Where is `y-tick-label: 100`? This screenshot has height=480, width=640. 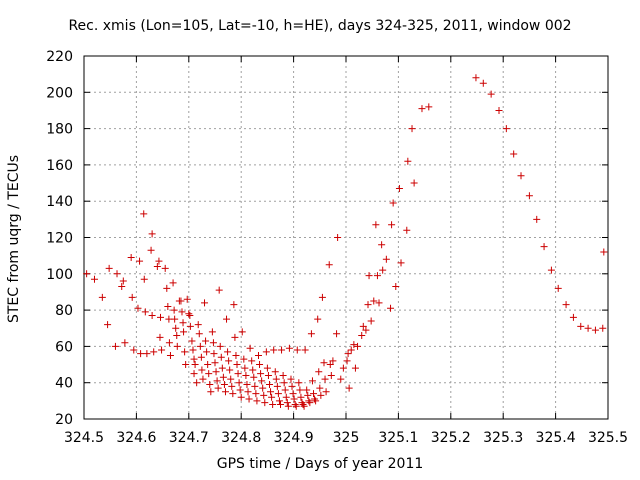 y-tick-label: 100 is located at coordinates (59, 275).